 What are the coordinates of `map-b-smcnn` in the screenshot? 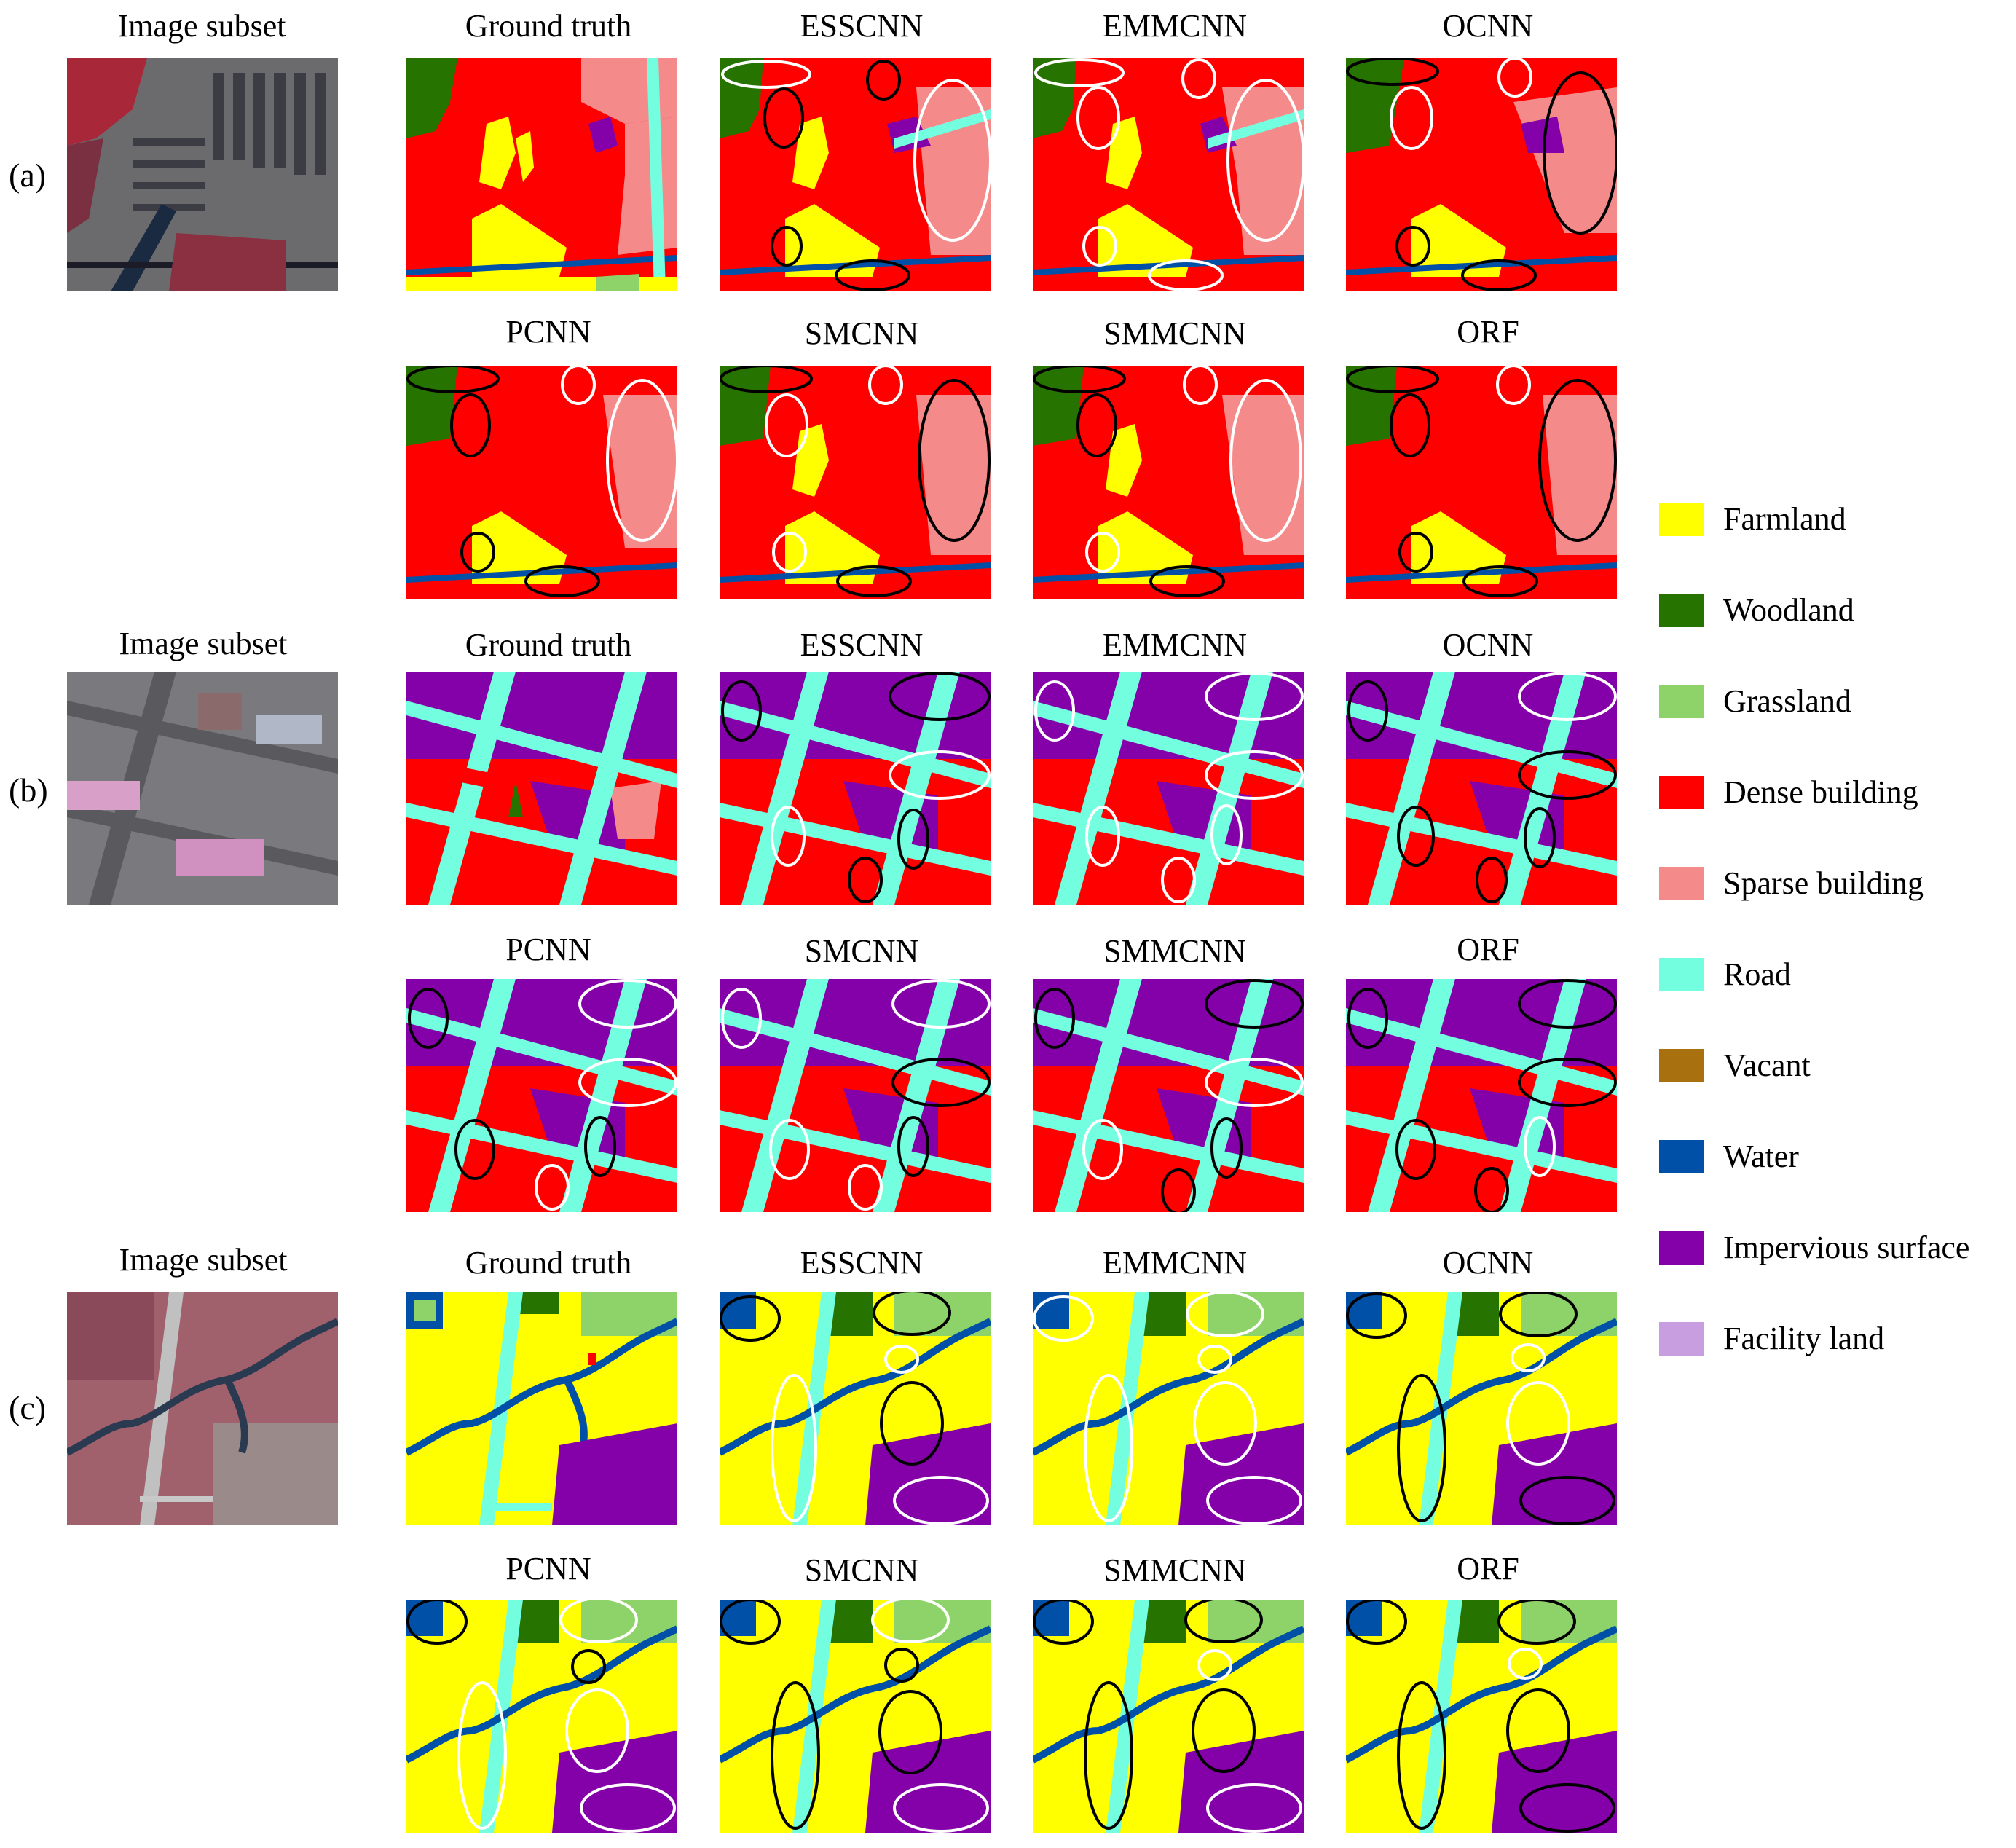 It's located at (855, 1095).